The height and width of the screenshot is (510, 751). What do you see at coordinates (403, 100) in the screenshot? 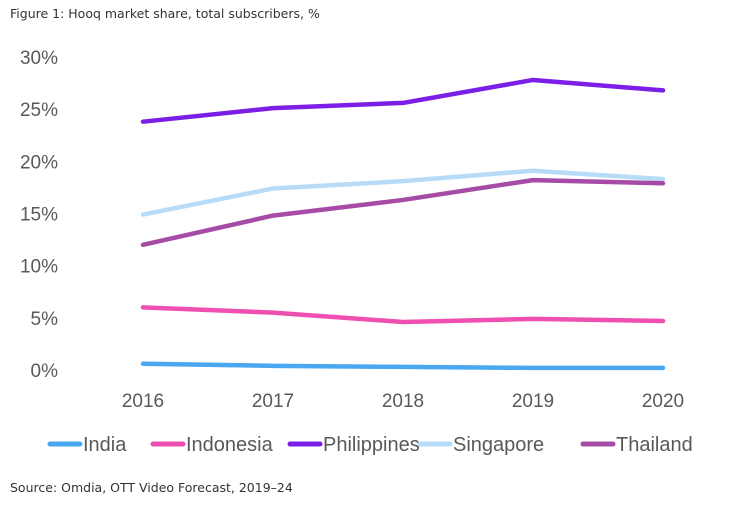
I see `series-line-philippines` at bounding box center [403, 100].